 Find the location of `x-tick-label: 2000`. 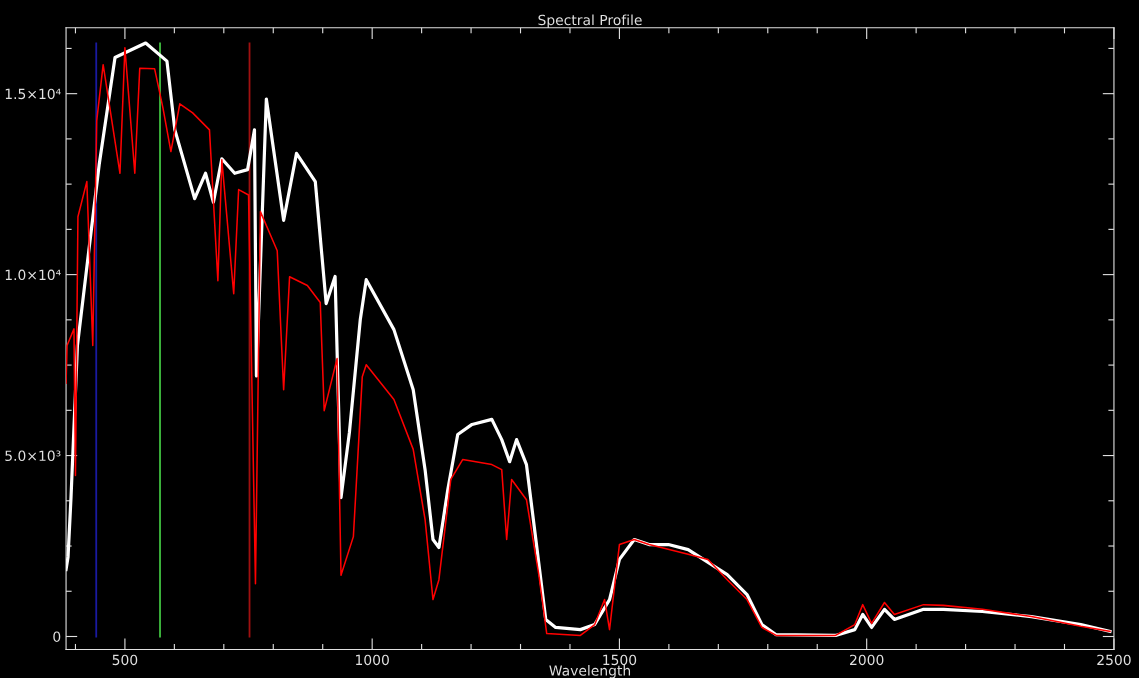

x-tick-label: 2000 is located at coordinates (867, 660).